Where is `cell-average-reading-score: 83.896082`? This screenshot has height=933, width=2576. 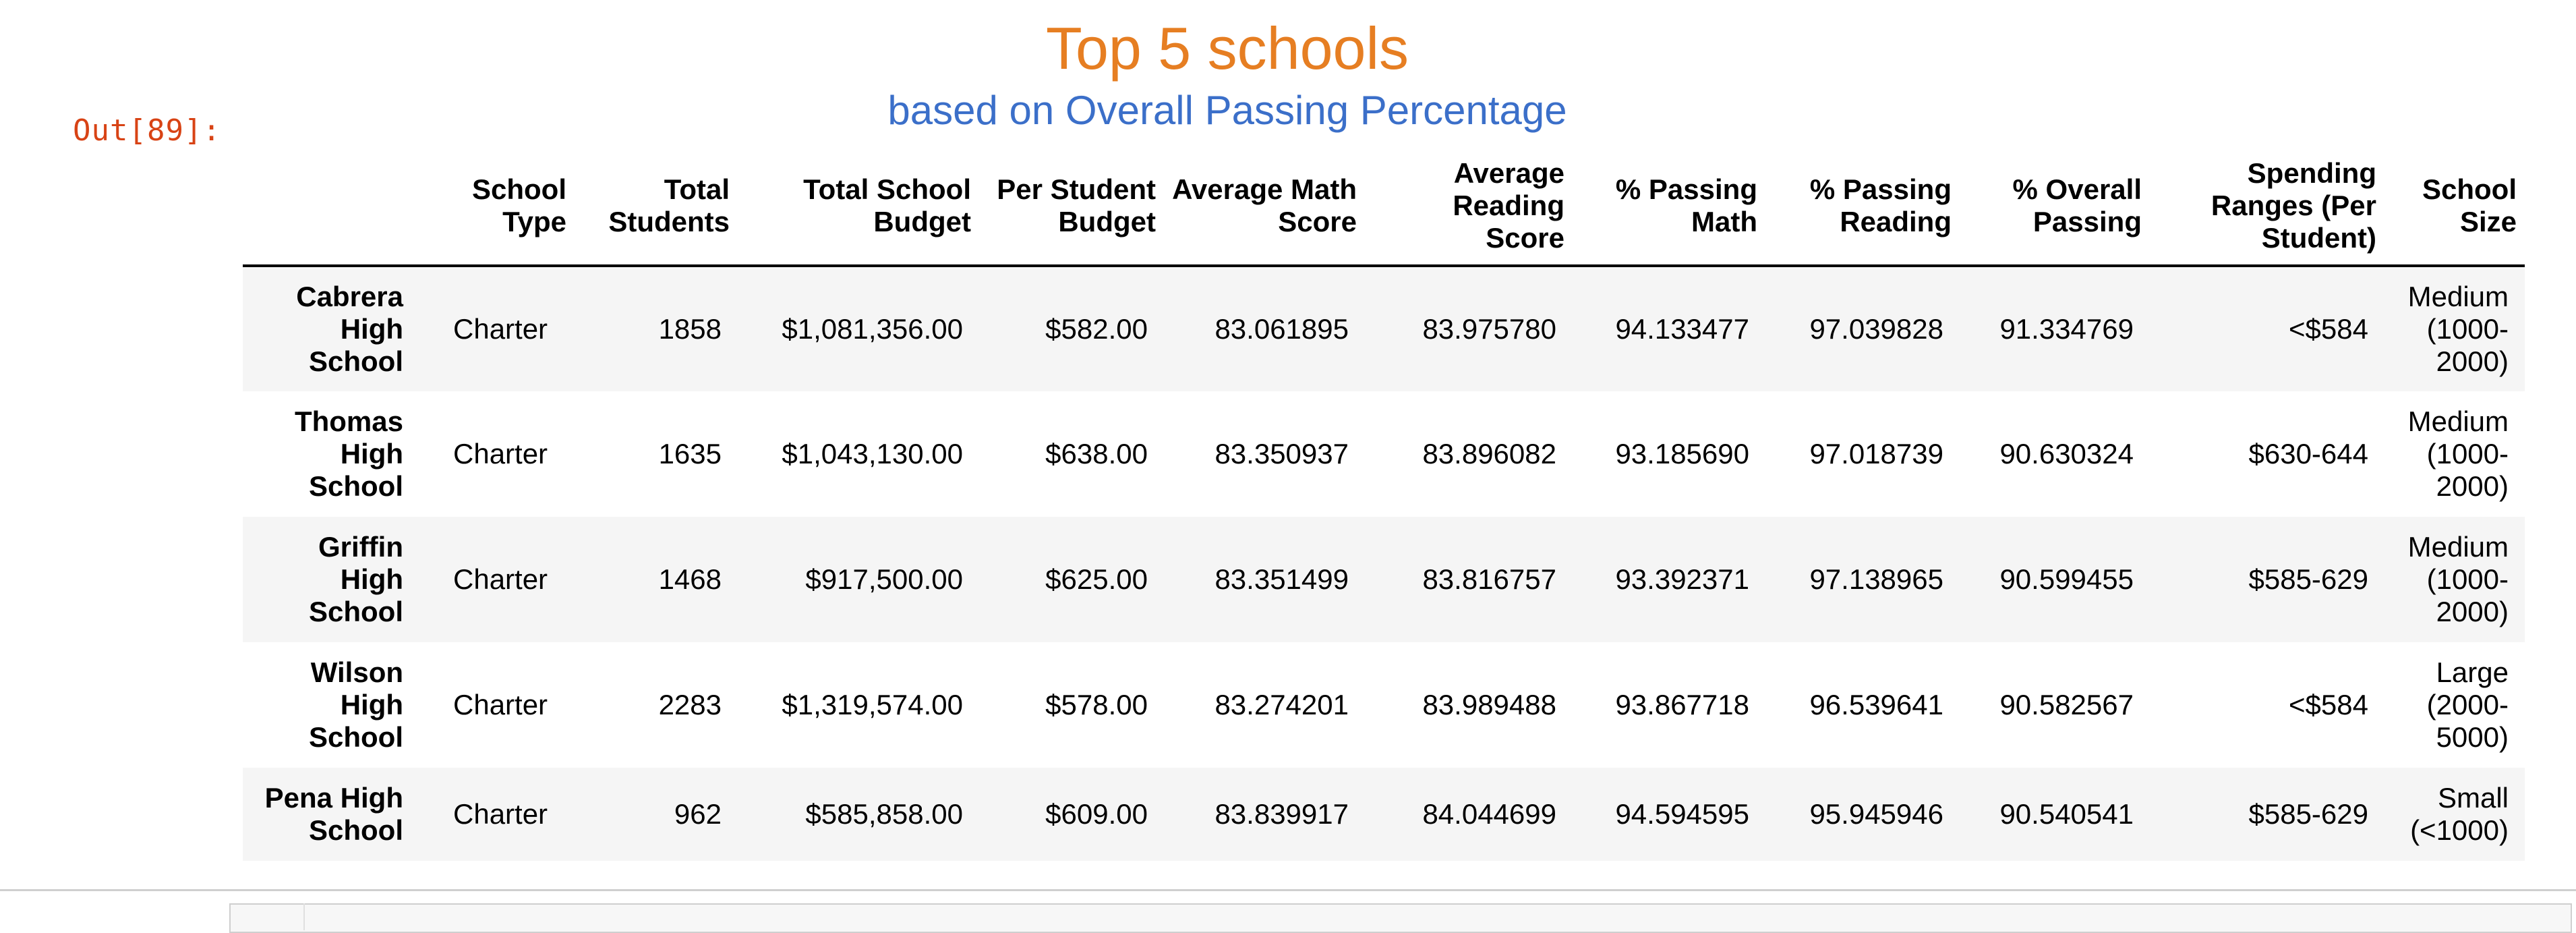
cell-average-reading-score: 83.896082 is located at coordinates (1489, 454).